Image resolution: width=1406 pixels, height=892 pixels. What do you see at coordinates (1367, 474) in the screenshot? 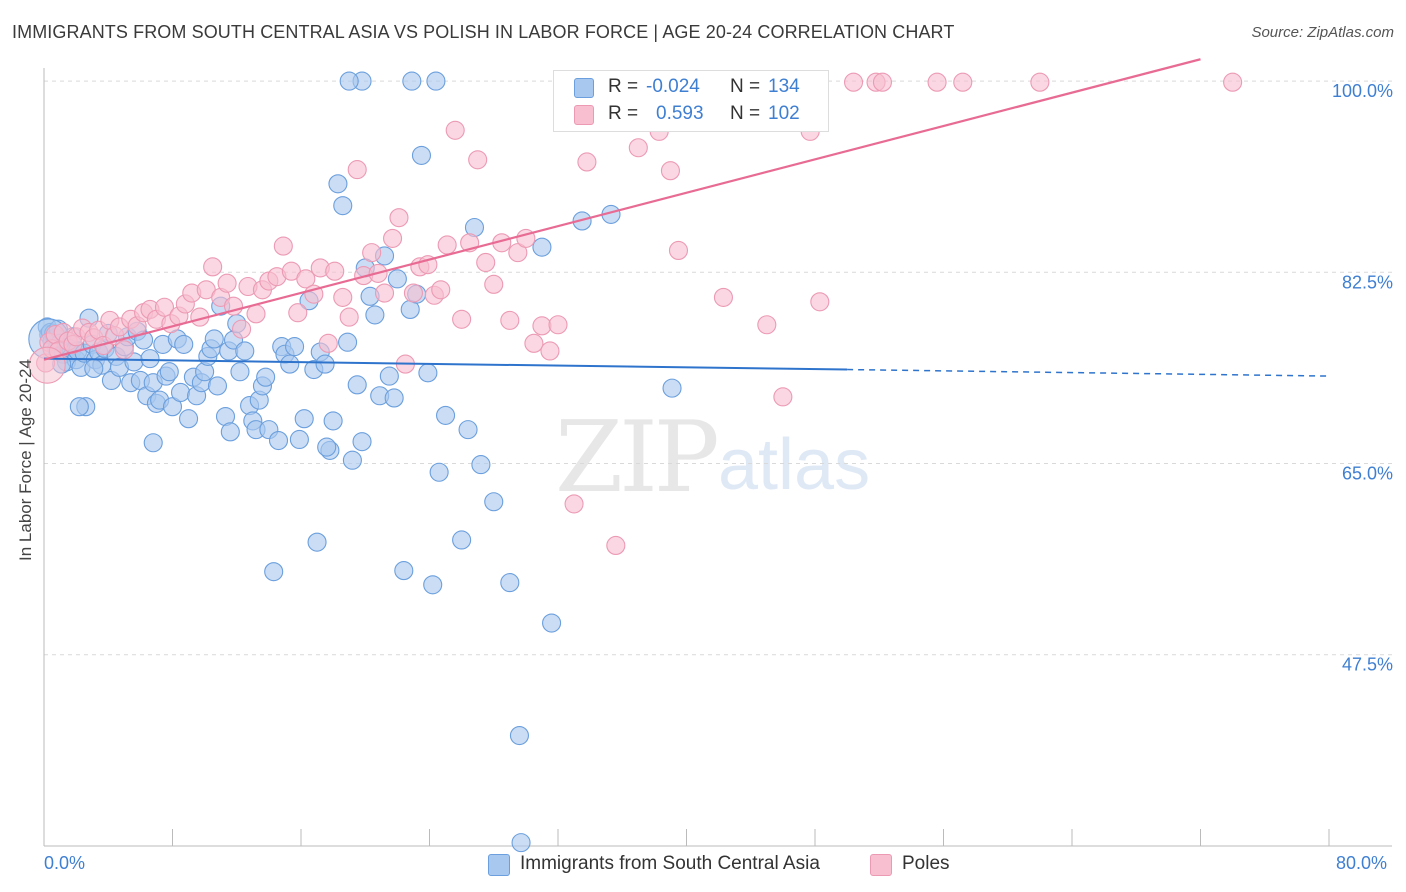
I see `y-tick-label: 65.0%` at bounding box center [1367, 474].